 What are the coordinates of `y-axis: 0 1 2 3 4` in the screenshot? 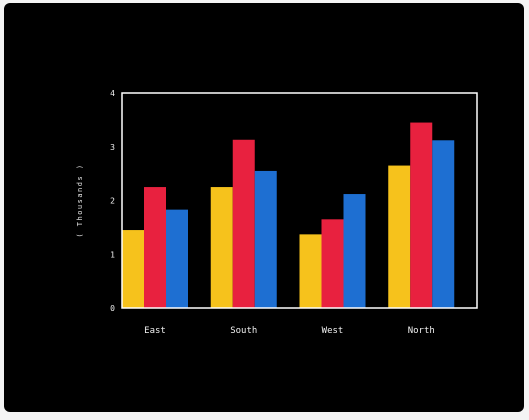 It's located at (112, 201).